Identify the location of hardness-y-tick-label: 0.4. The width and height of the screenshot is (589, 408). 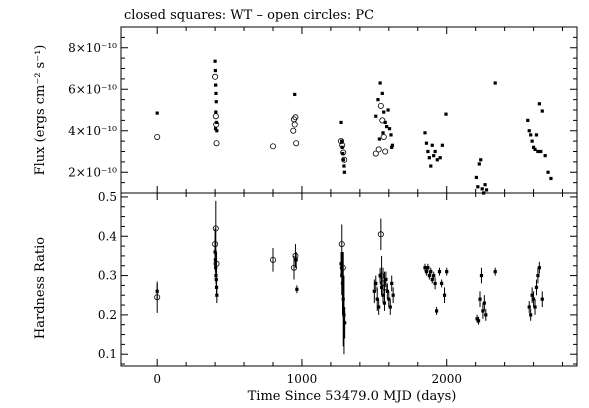
(107, 236).